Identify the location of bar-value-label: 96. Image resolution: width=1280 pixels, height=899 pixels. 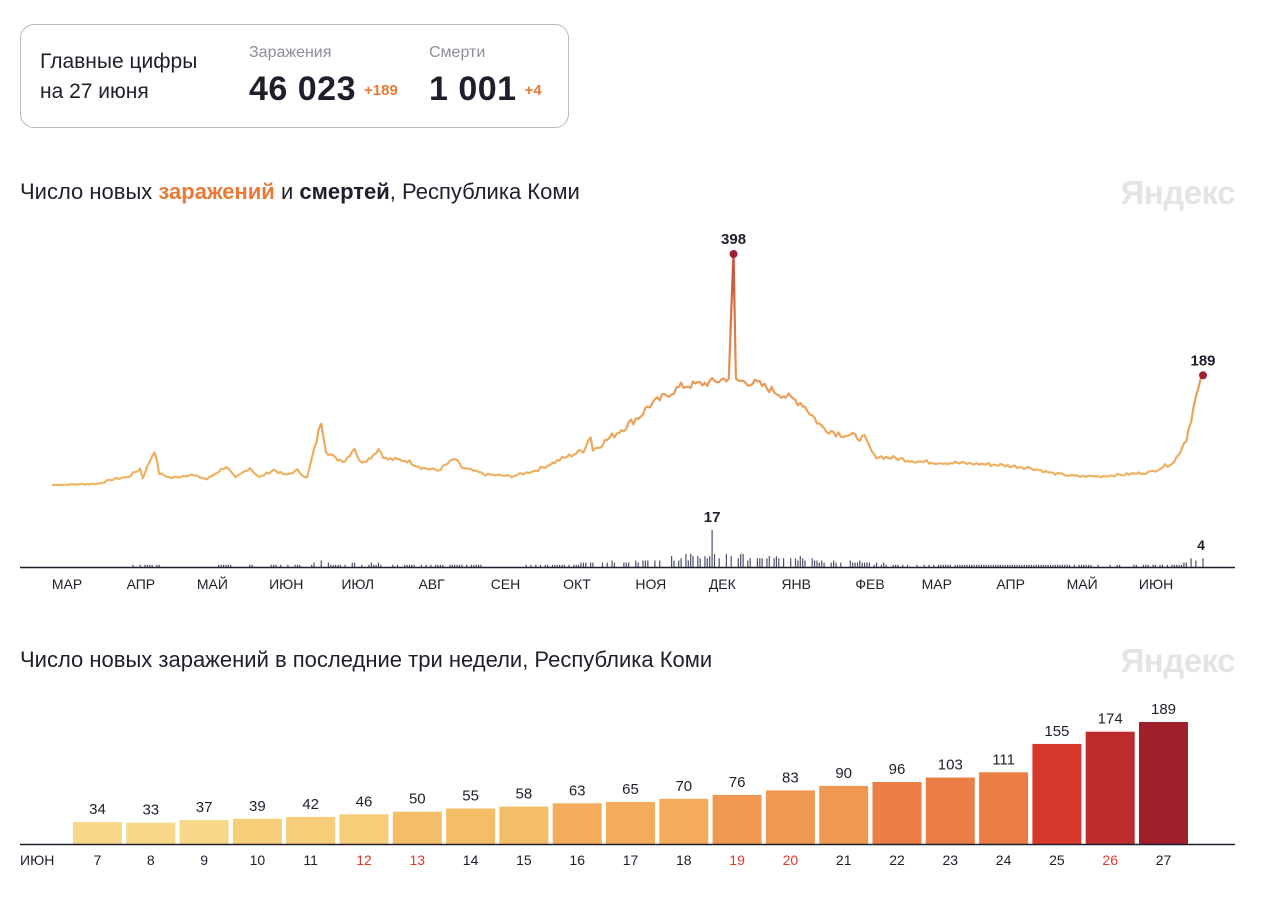
(897, 769).